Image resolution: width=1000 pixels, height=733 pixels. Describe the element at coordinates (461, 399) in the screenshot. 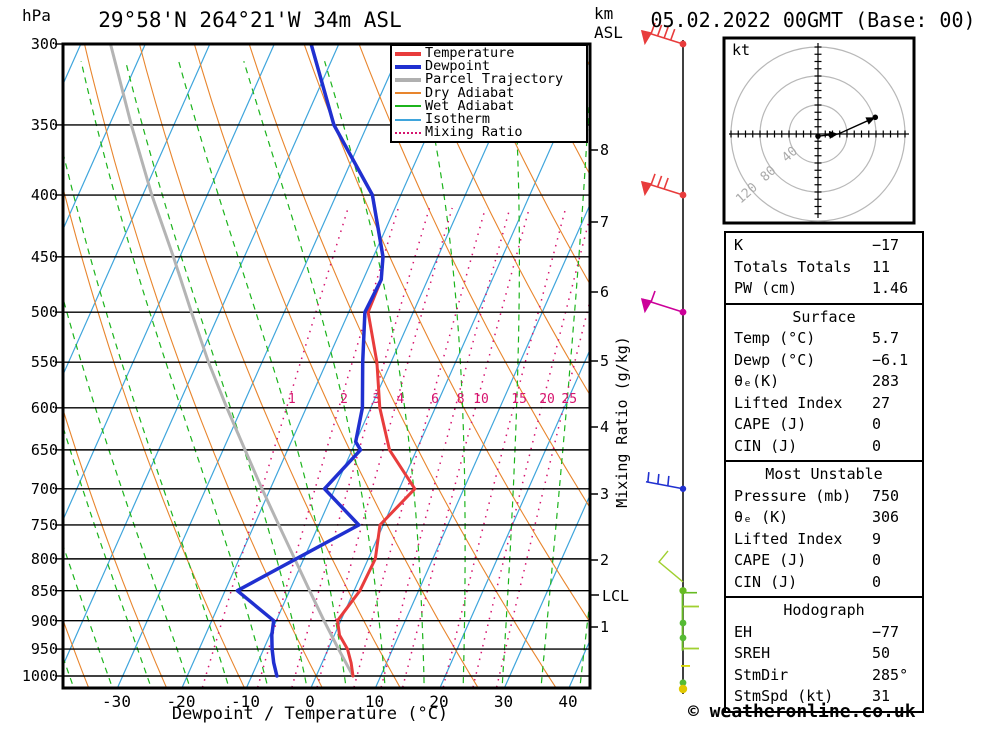

I see `mixing-ratio-value: 8` at that location.